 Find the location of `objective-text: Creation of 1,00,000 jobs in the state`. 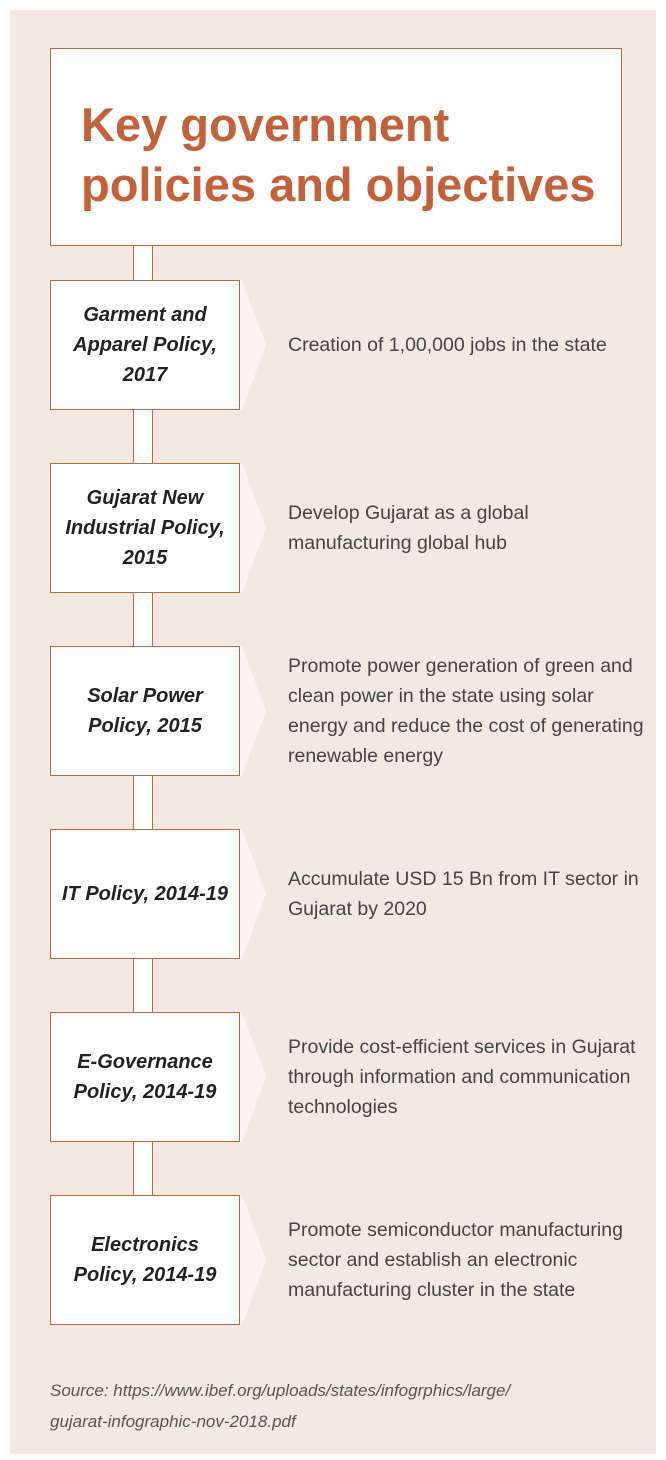

objective-text: Creation of 1,00,000 jobs in the state is located at coordinates (447, 345).